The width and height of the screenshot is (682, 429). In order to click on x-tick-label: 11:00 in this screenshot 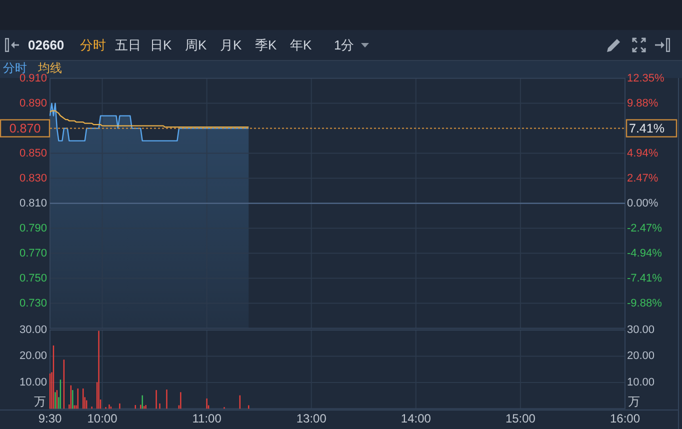, I will do `click(207, 419)`.